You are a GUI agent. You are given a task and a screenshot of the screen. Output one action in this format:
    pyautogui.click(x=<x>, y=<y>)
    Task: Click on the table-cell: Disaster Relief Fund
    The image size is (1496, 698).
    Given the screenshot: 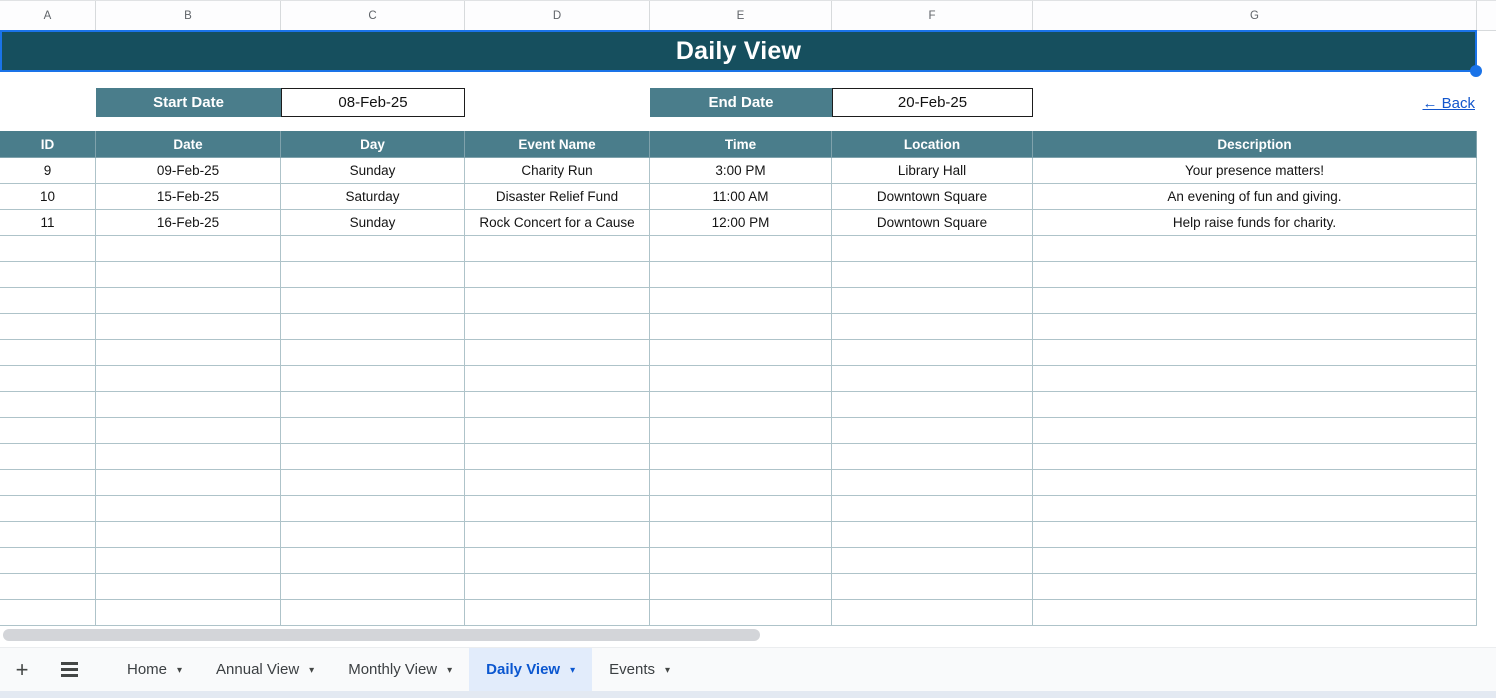 What is the action you would take?
    pyautogui.click(x=557, y=197)
    